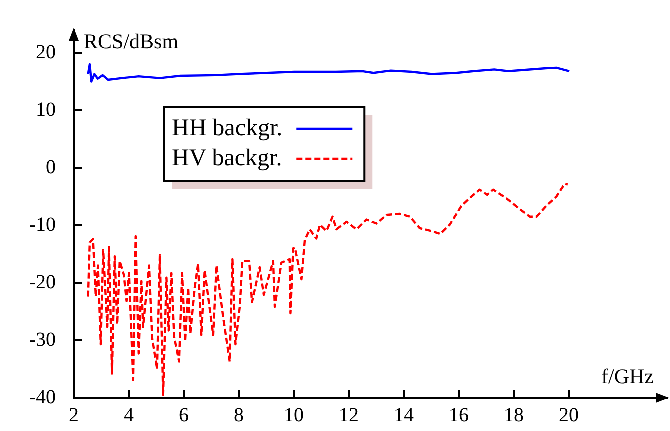  I want to click on y-axis-title: RCS/dBsm, so click(131, 42).